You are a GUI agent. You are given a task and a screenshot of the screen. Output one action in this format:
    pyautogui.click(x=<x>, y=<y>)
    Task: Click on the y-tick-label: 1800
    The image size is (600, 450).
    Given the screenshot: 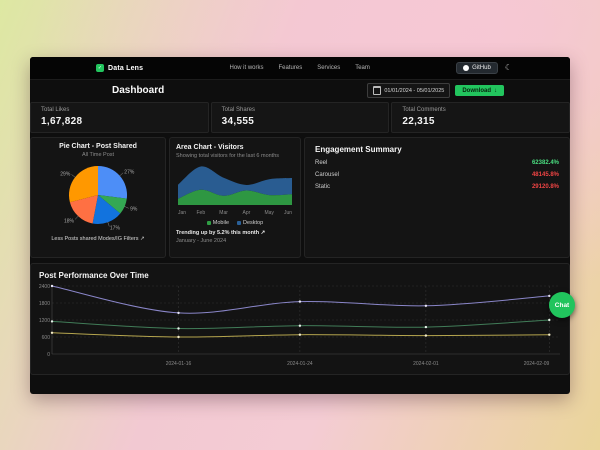 What is the action you would take?
    pyautogui.click(x=44, y=304)
    